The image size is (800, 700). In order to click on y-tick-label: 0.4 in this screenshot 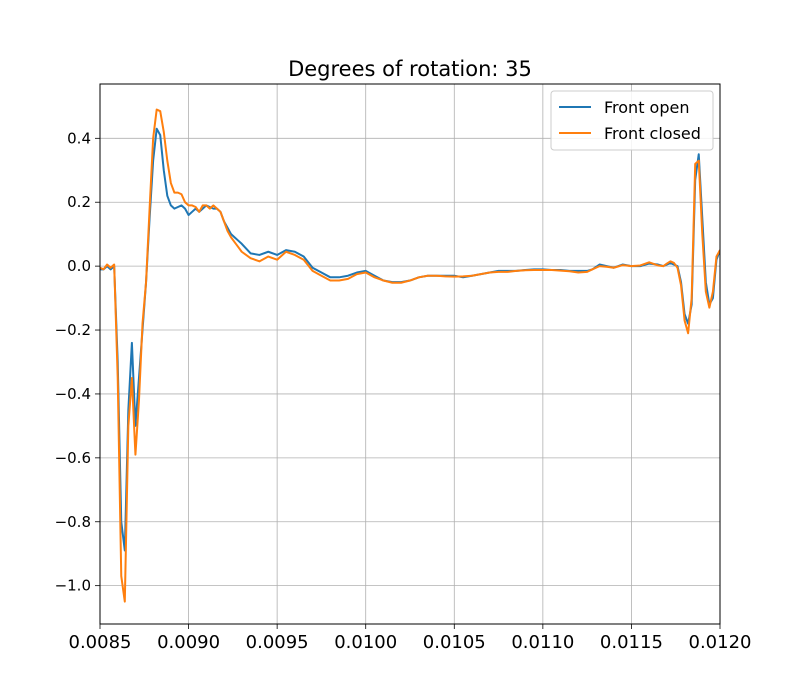, I will do `click(79, 138)`.